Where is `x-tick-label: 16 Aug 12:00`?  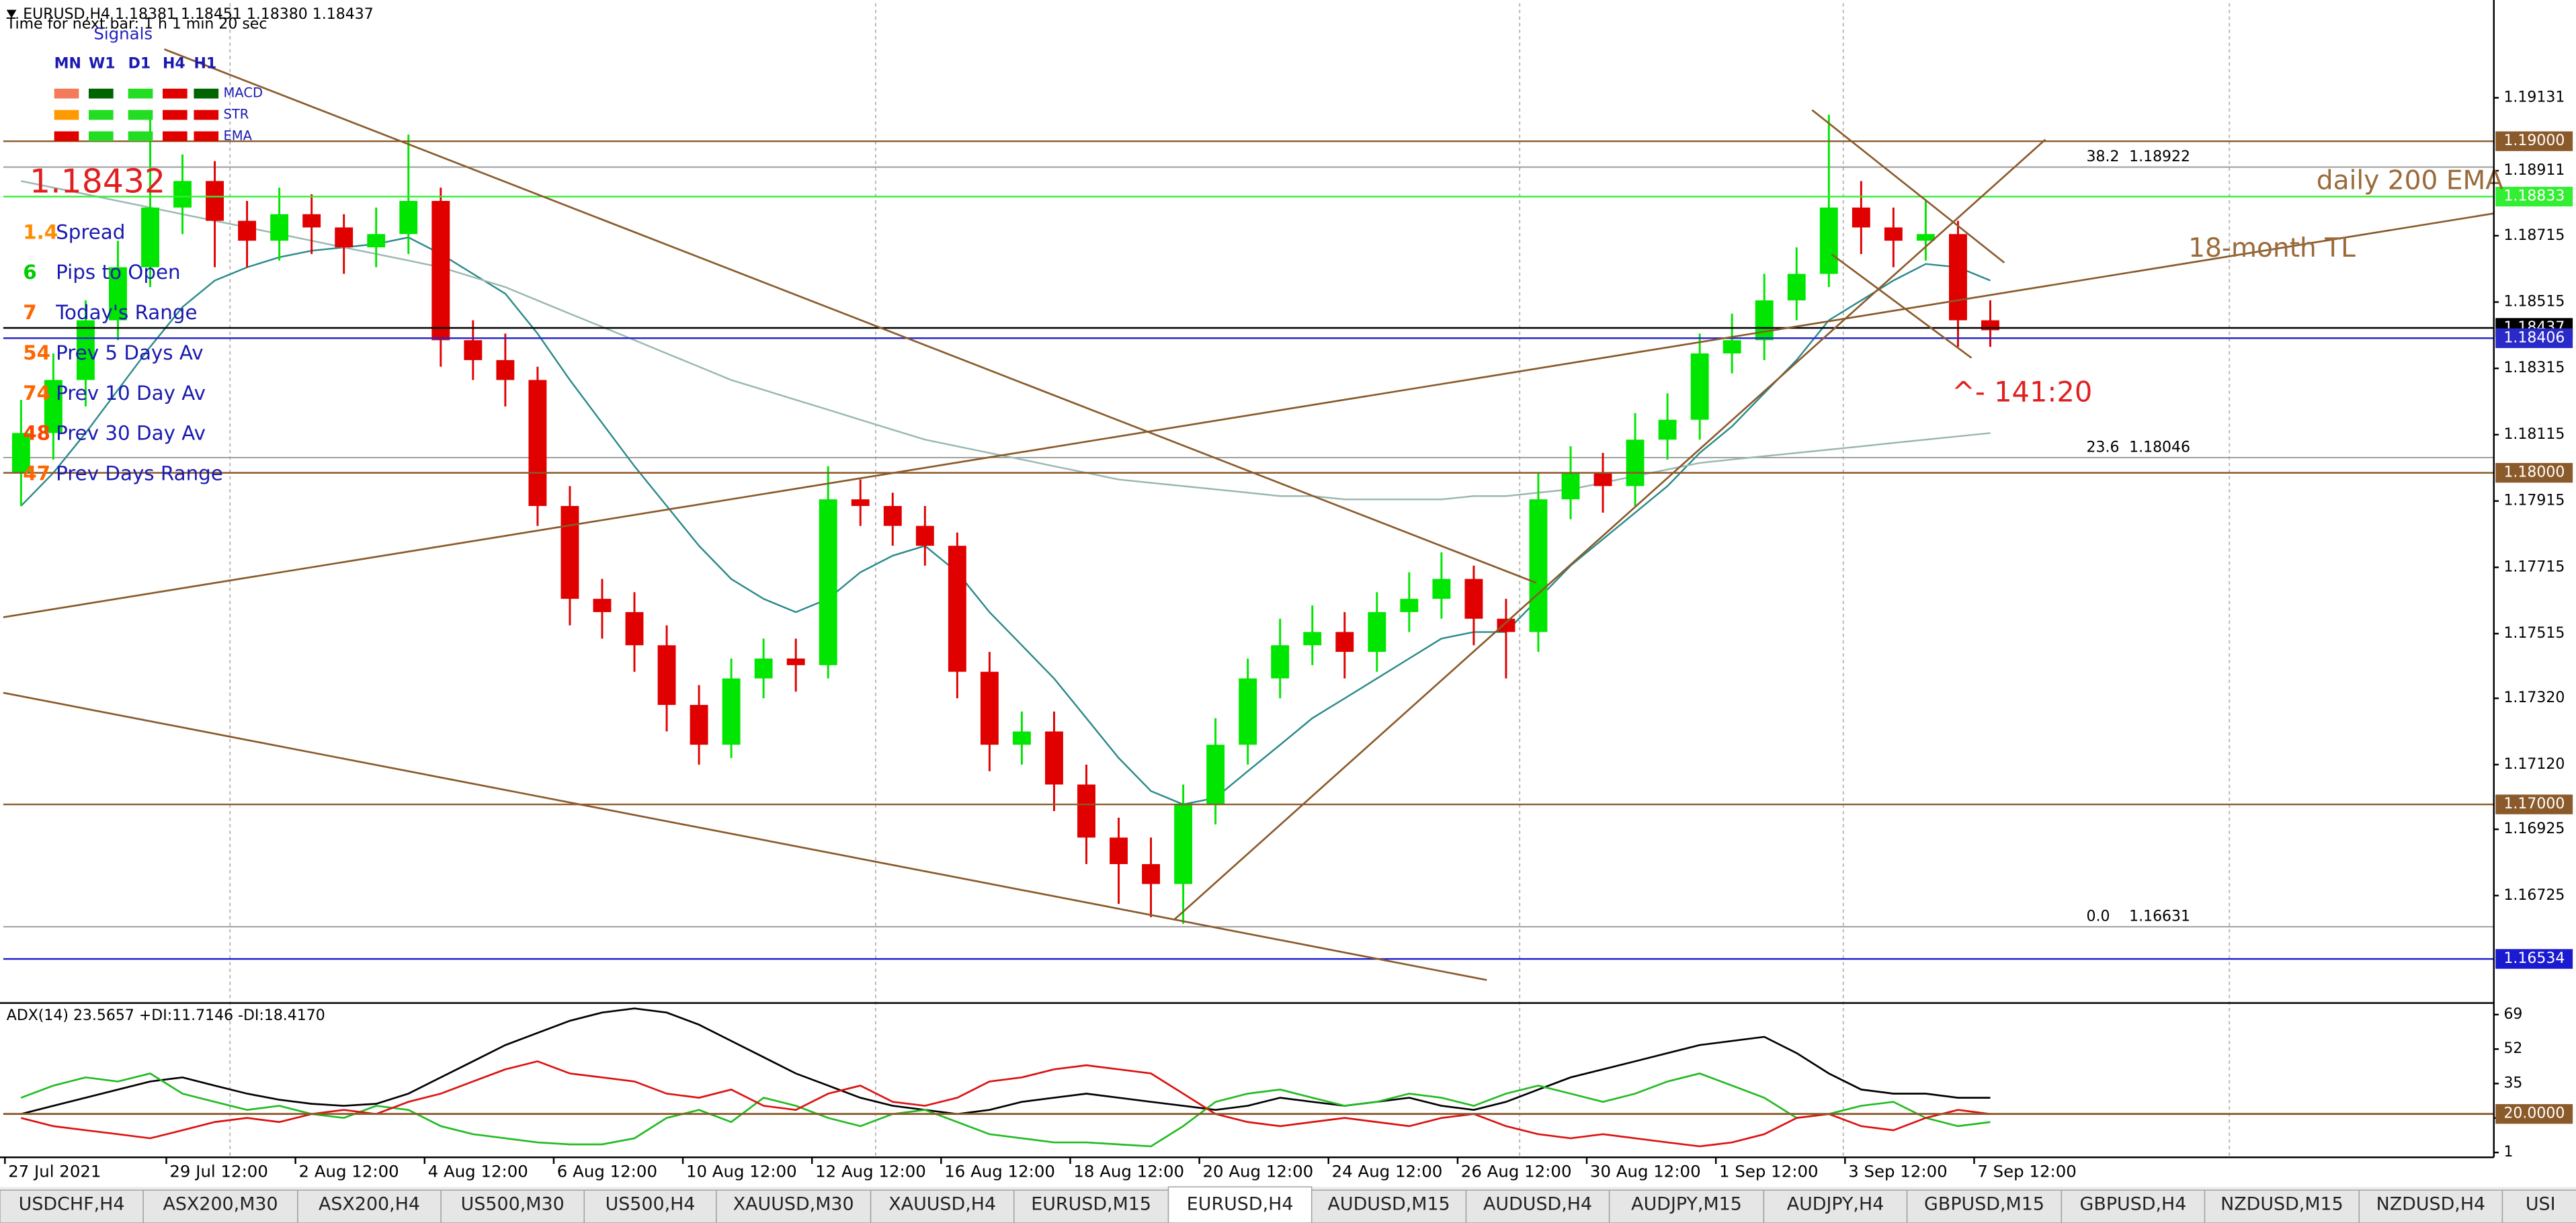
x-tick-label: 16 Aug 12:00 is located at coordinates (999, 1171).